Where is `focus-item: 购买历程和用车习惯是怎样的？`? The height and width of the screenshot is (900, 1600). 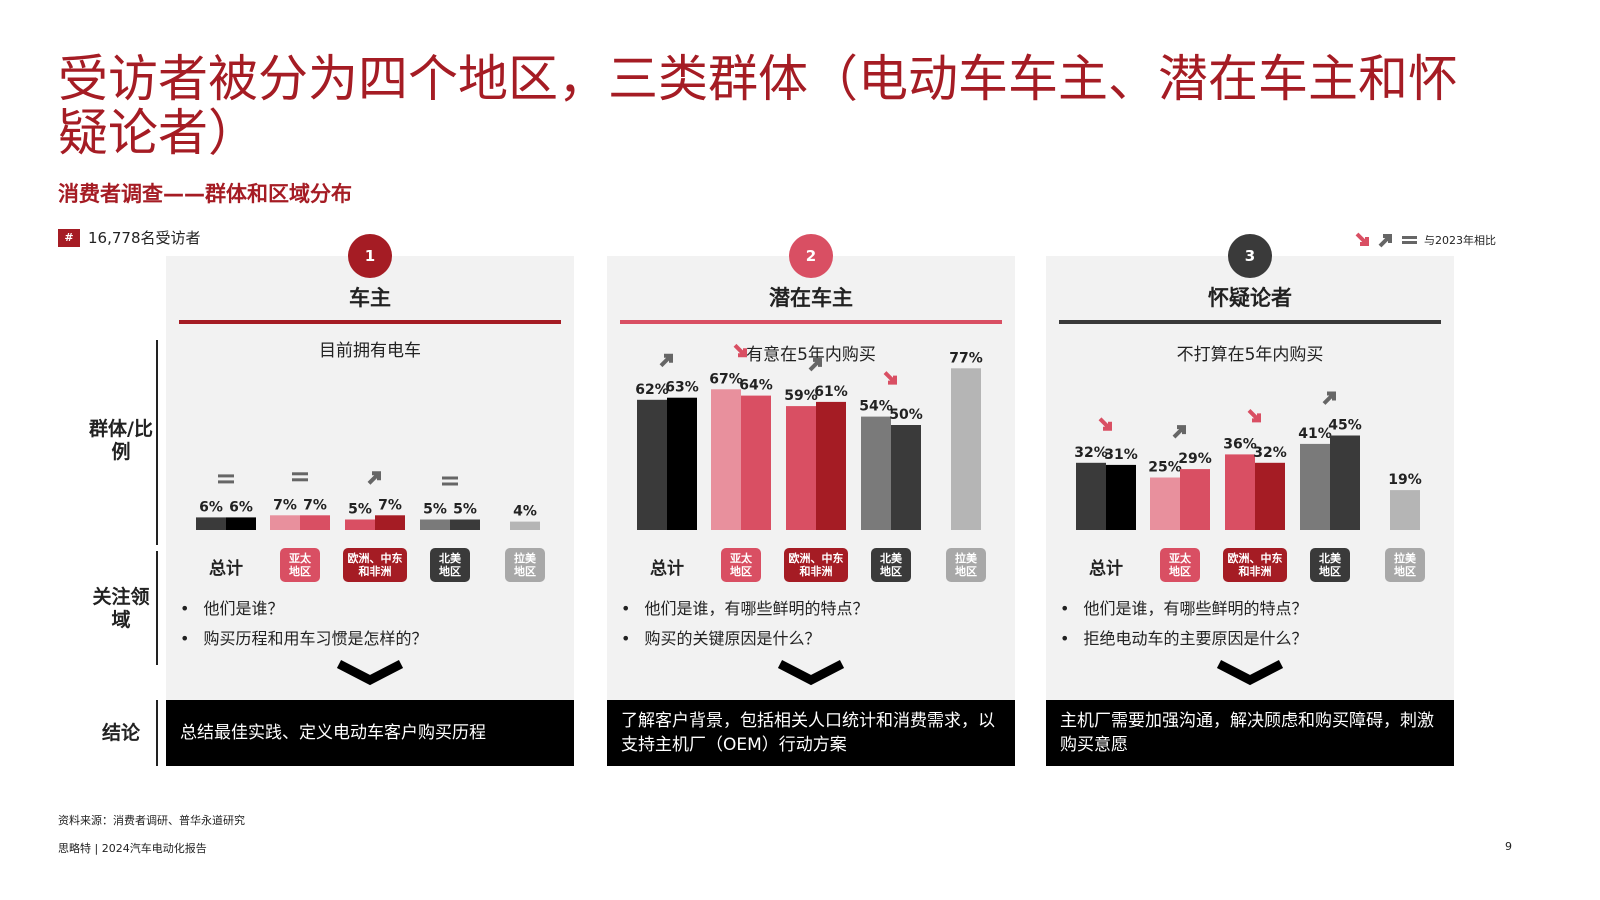
focus-item: 购买历程和用车习惯是怎样的？ is located at coordinates (303, 639).